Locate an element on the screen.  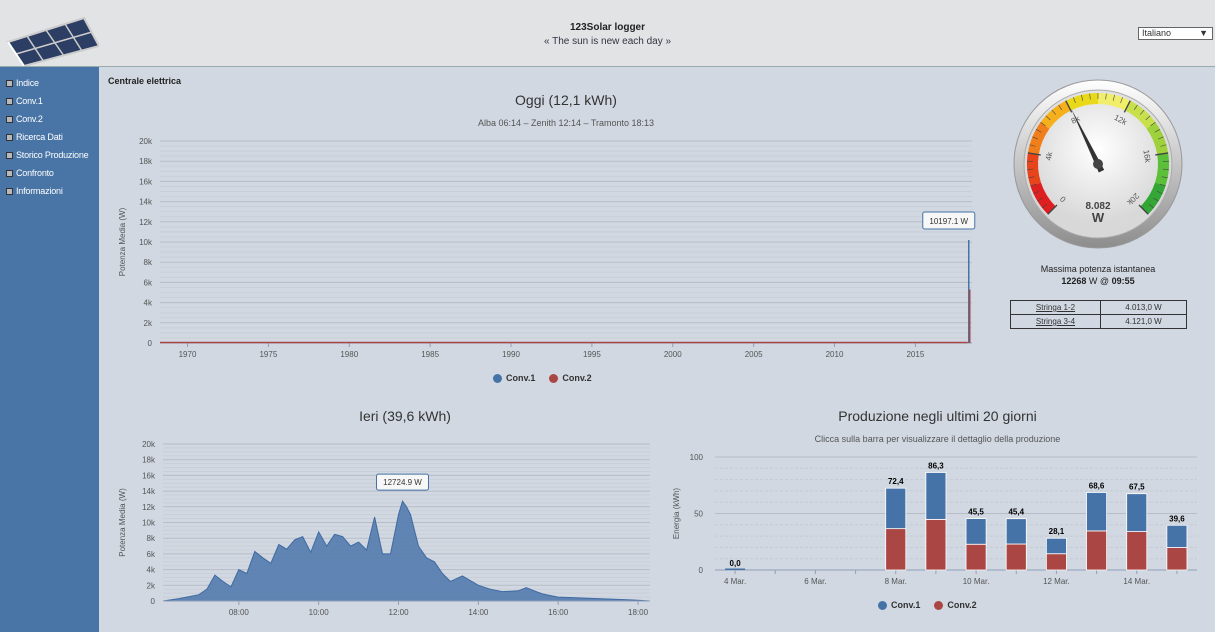
string-name-link: Stringa 1-2 is located at coordinates (1055, 307).